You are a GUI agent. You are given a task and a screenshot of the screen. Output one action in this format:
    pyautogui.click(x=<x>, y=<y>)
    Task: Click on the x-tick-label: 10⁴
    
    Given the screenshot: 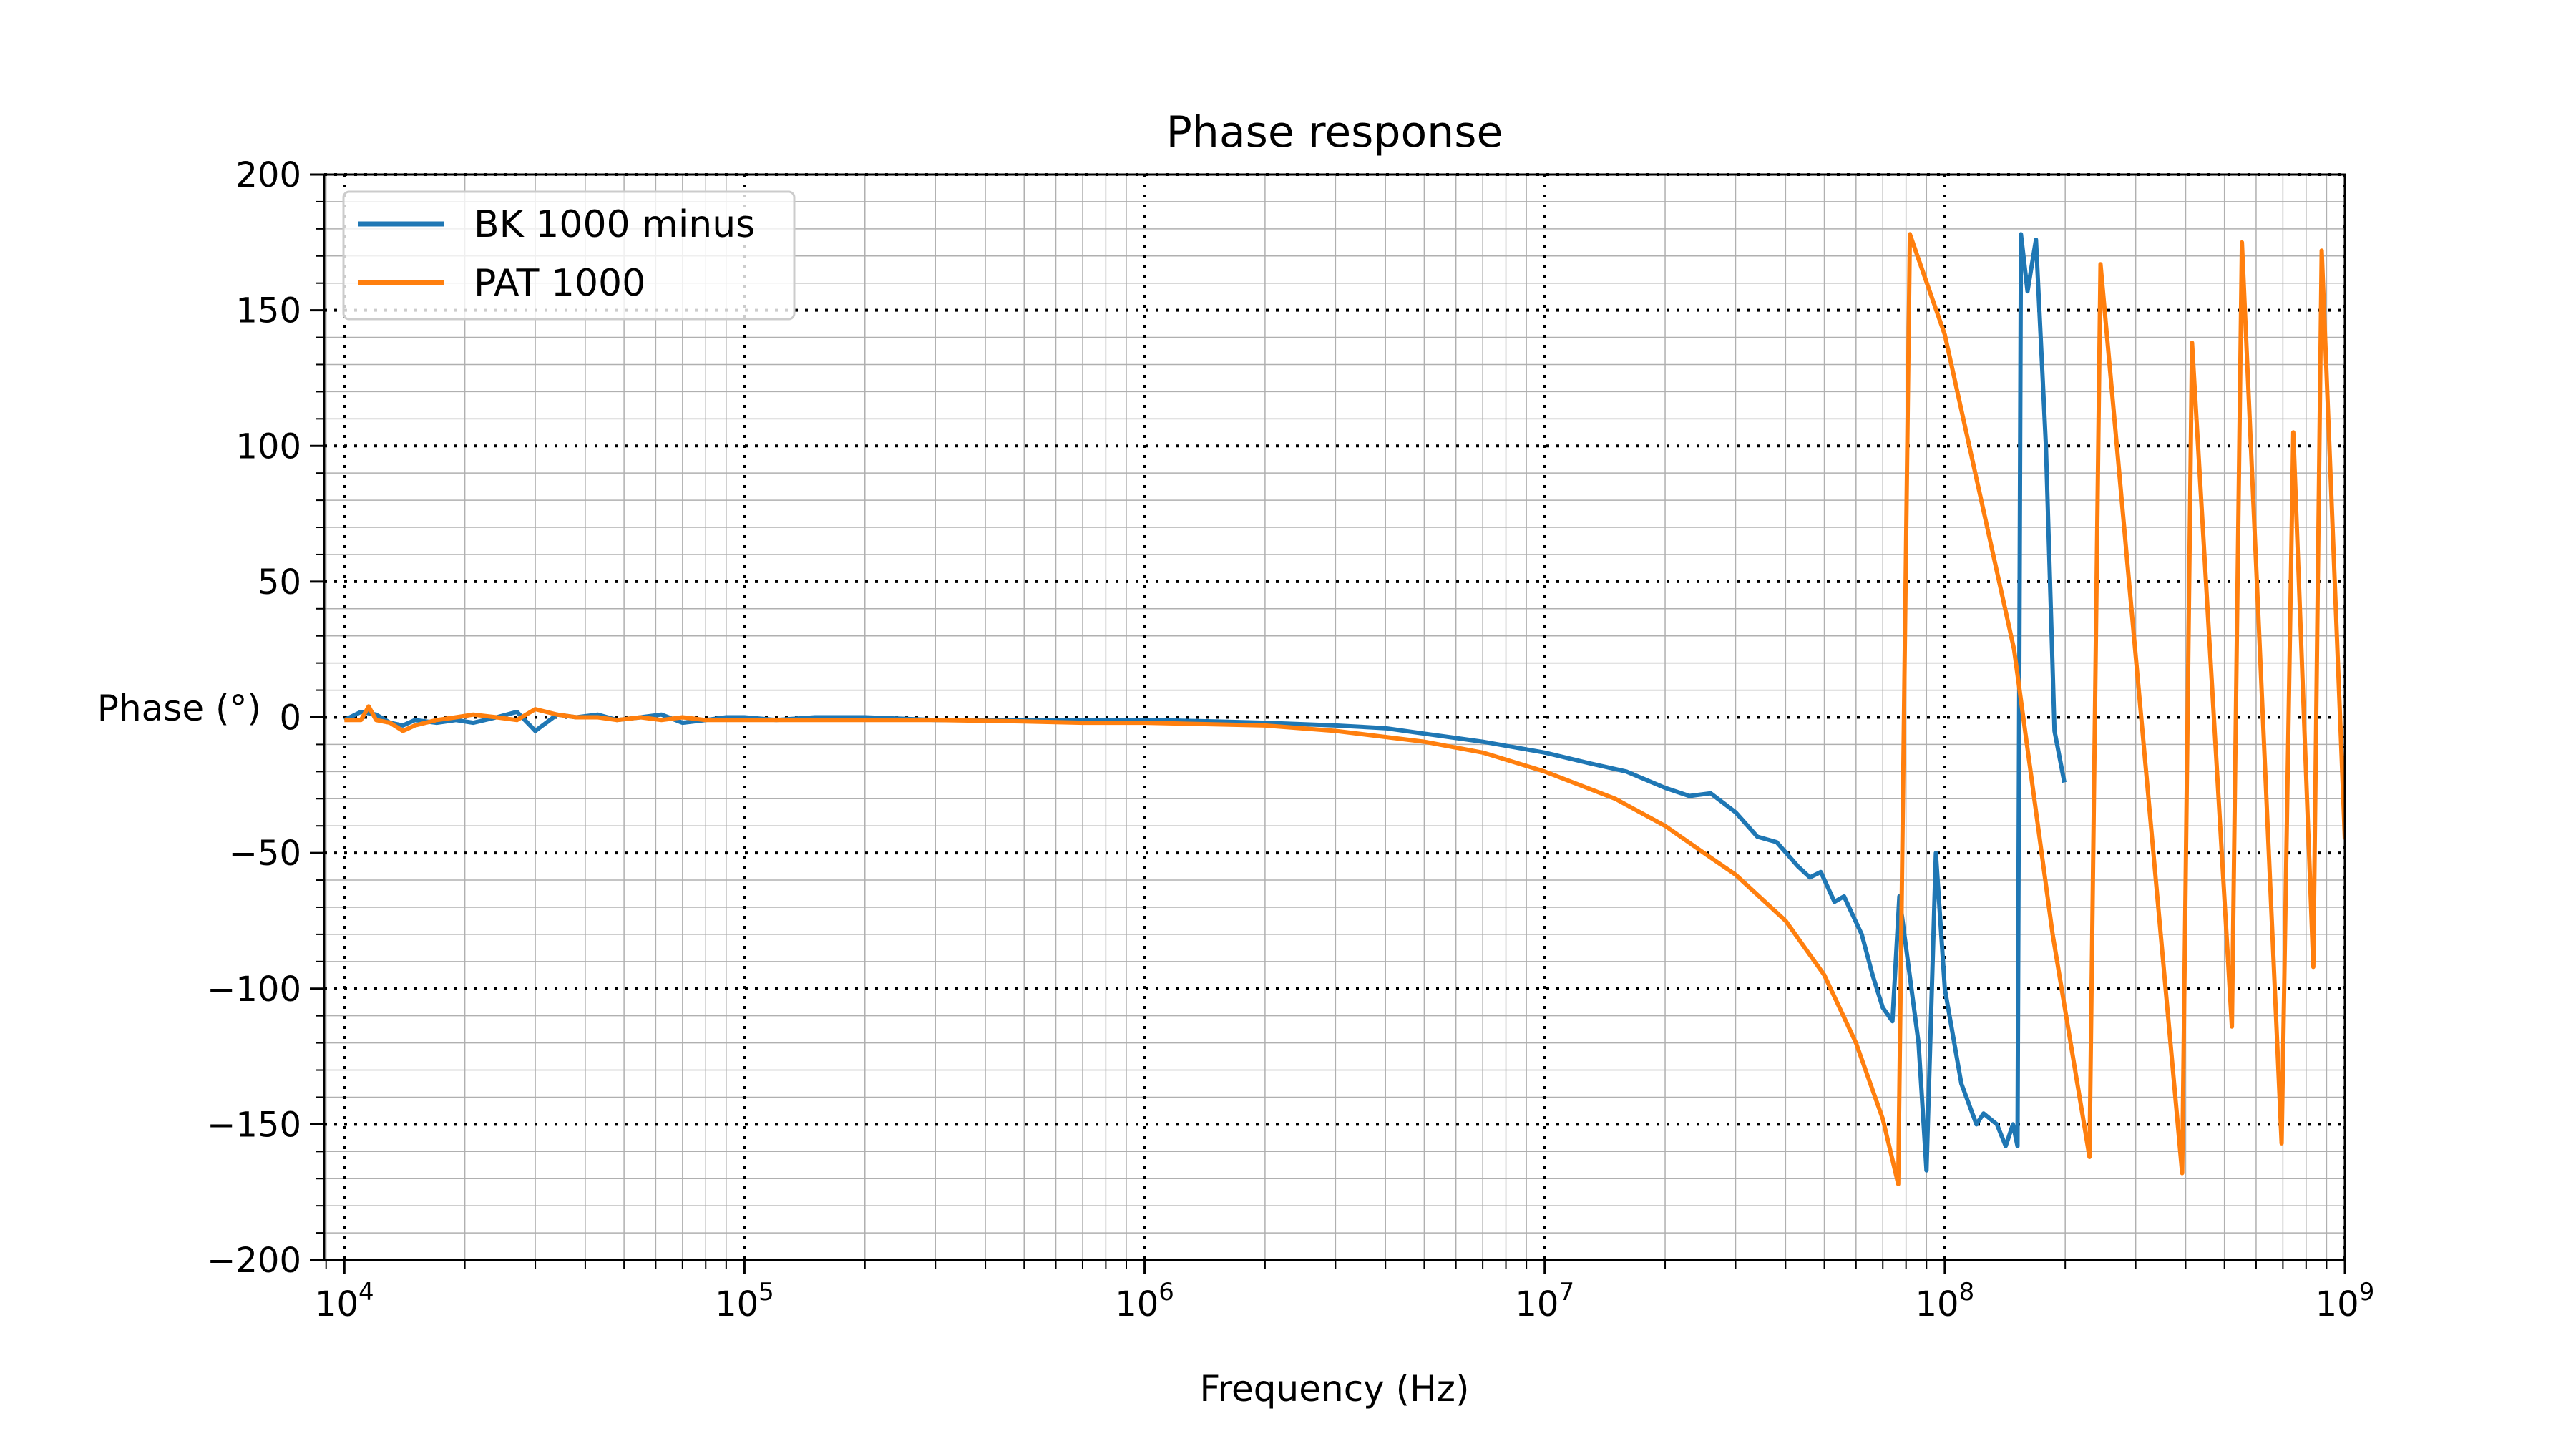 What is the action you would take?
    pyautogui.click(x=344, y=1301)
    